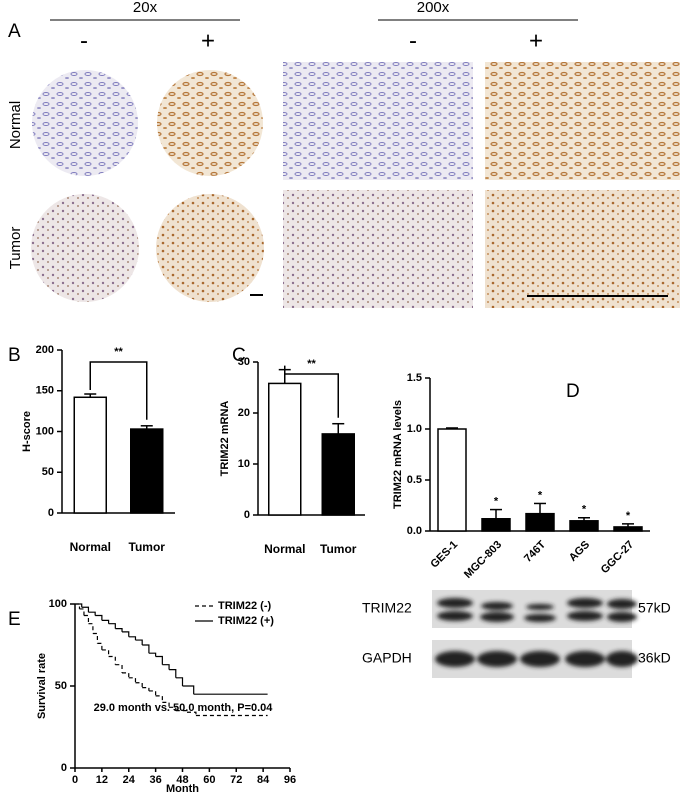 This screenshot has width=685, height=796. I want to click on y-tick-label: 1.0, so click(414, 429).